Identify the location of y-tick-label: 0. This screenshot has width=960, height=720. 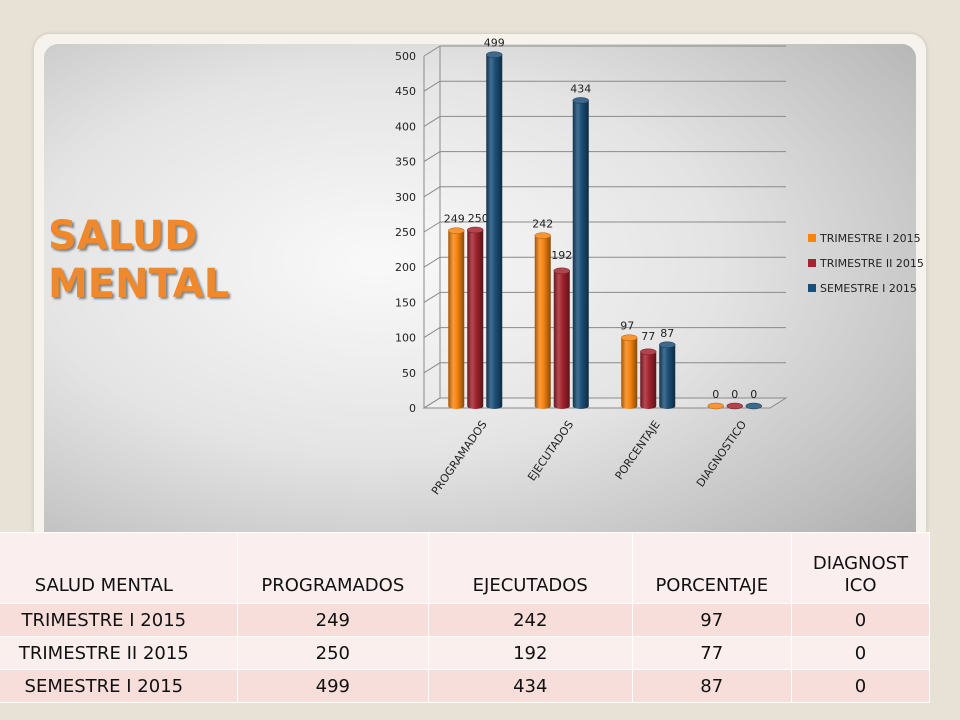
(412, 408).